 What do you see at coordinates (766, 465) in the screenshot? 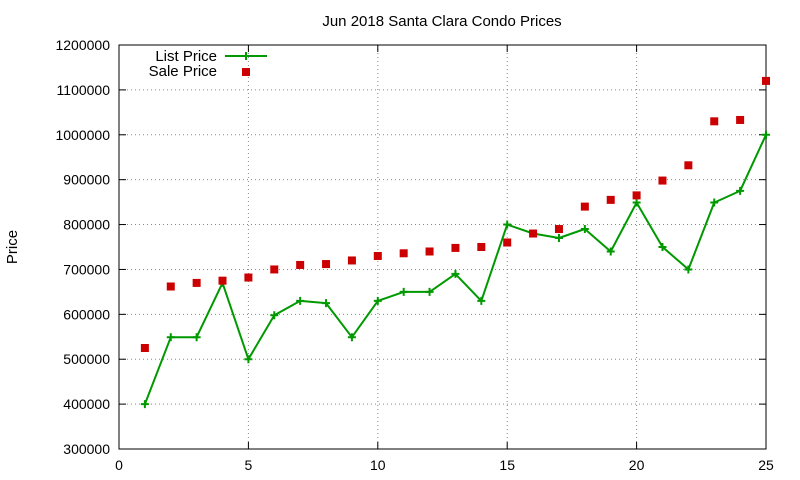
I see `x-tick-label: 25` at bounding box center [766, 465].